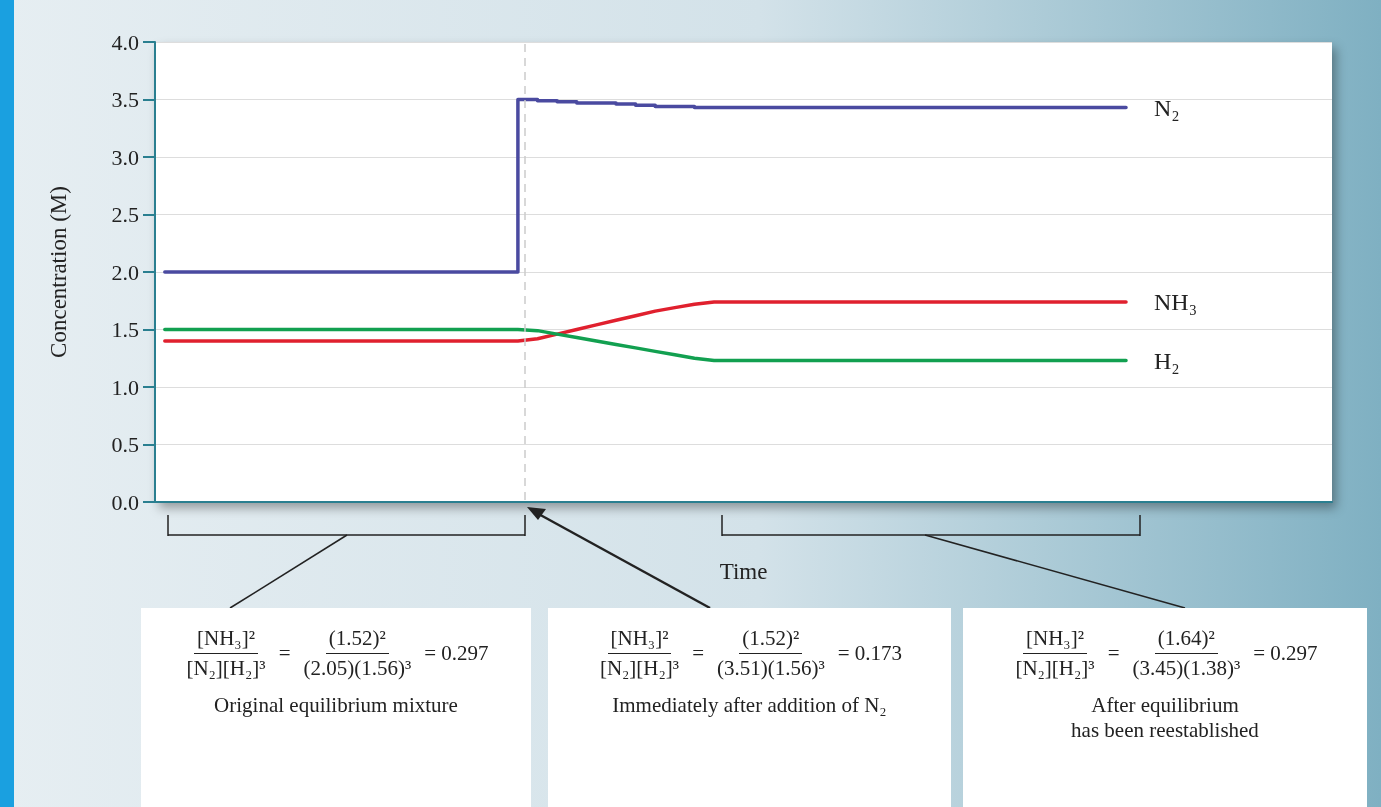 This screenshot has width=1381, height=807. Describe the element at coordinates (125, 329) in the screenshot. I see `y-tick-label: 1.5` at that location.